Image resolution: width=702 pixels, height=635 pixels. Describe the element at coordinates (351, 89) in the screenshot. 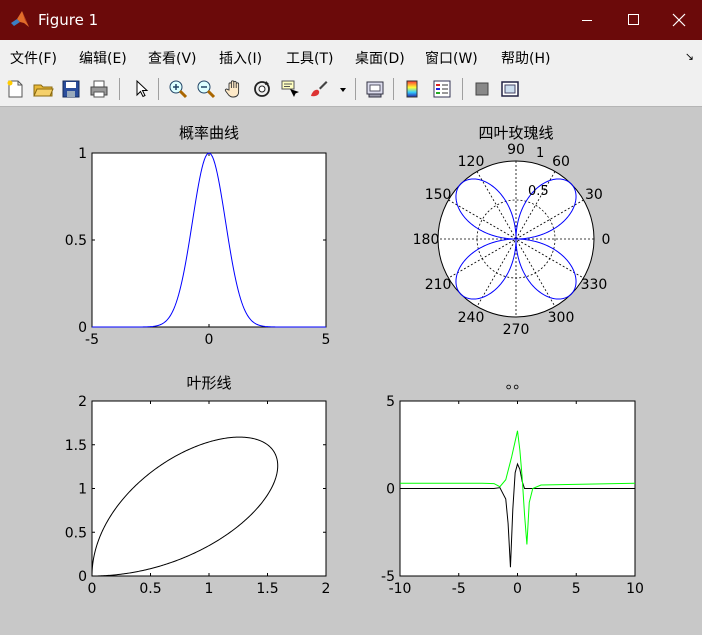

I see `figure-toolbar` at that location.